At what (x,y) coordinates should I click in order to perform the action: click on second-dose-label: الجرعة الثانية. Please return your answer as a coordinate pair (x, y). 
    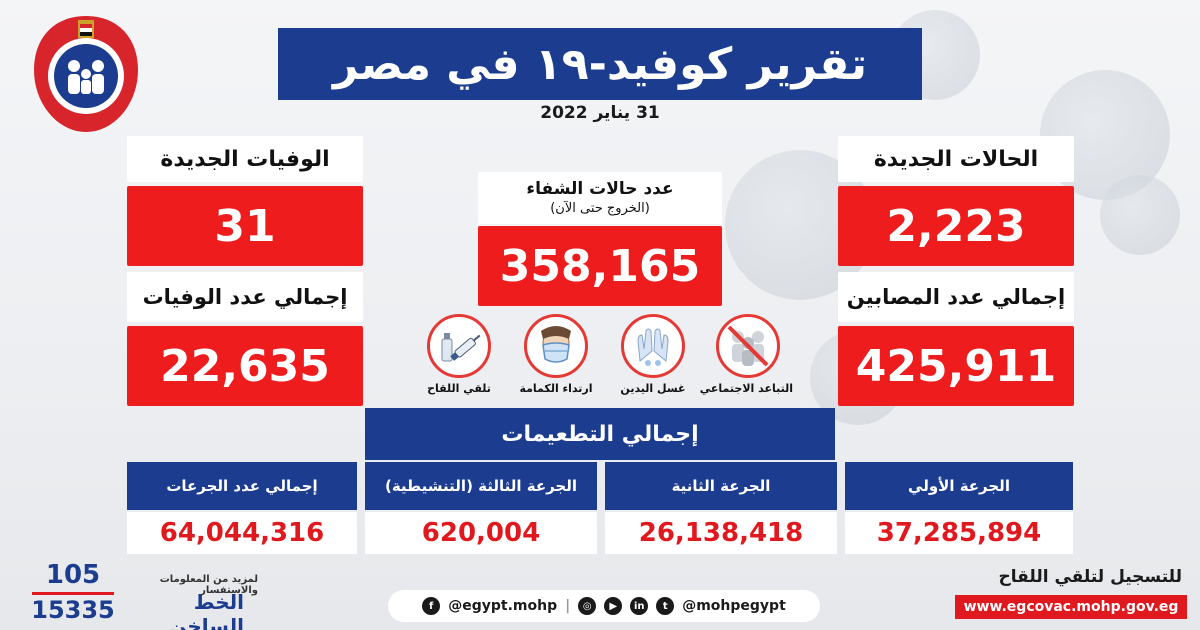
    Looking at the image, I should click on (721, 486).